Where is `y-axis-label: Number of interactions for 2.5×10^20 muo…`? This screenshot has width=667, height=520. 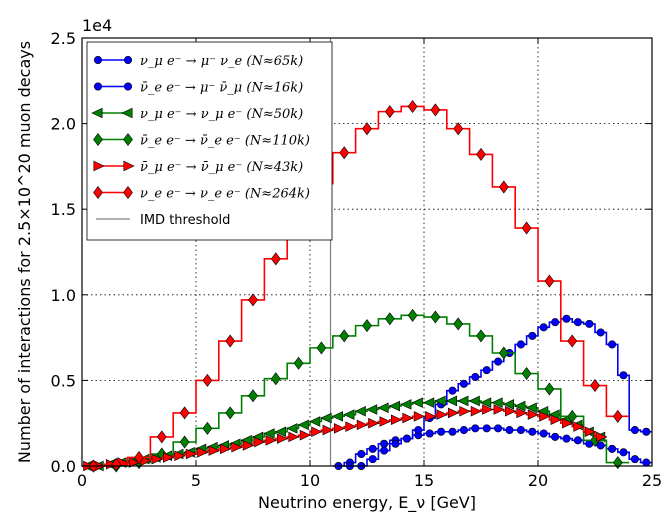
y-axis-label: Number of interactions for 2.5×10^20 muo… is located at coordinates (24, 252).